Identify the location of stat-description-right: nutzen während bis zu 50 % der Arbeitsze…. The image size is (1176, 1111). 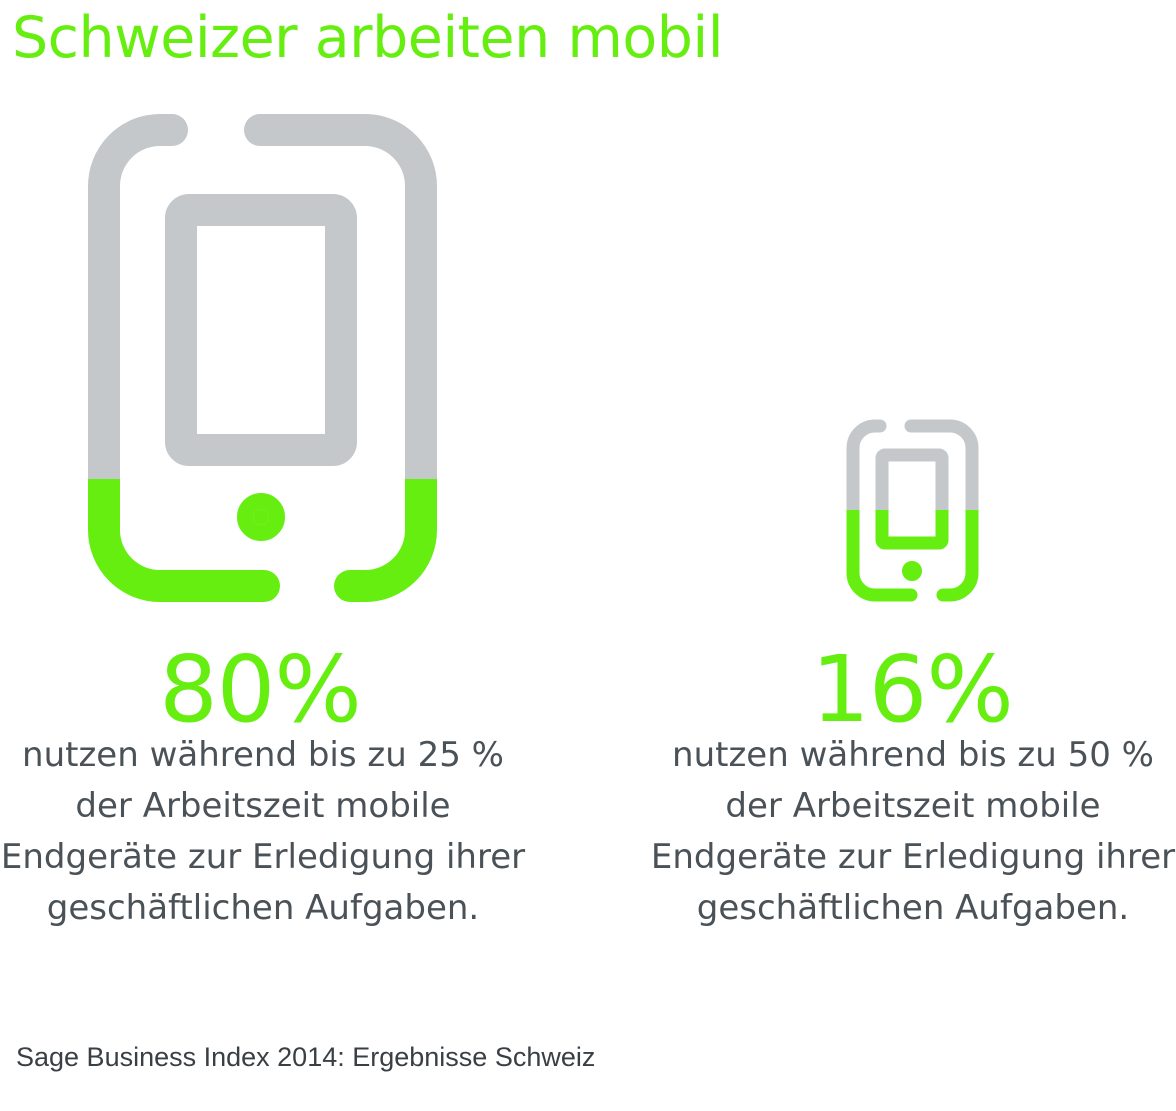
(913, 831).